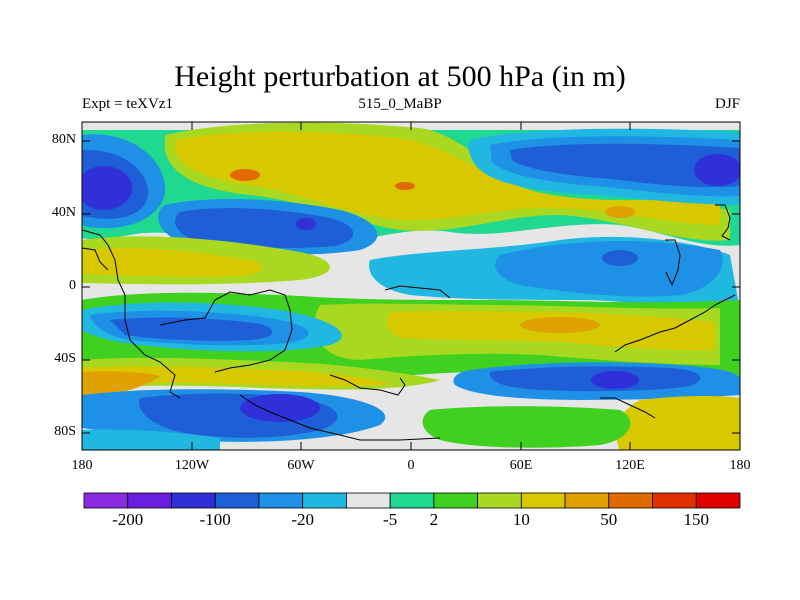 The image size is (800, 600). What do you see at coordinates (72, 285) in the screenshot?
I see `lat-tick-label: 0` at bounding box center [72, 285].